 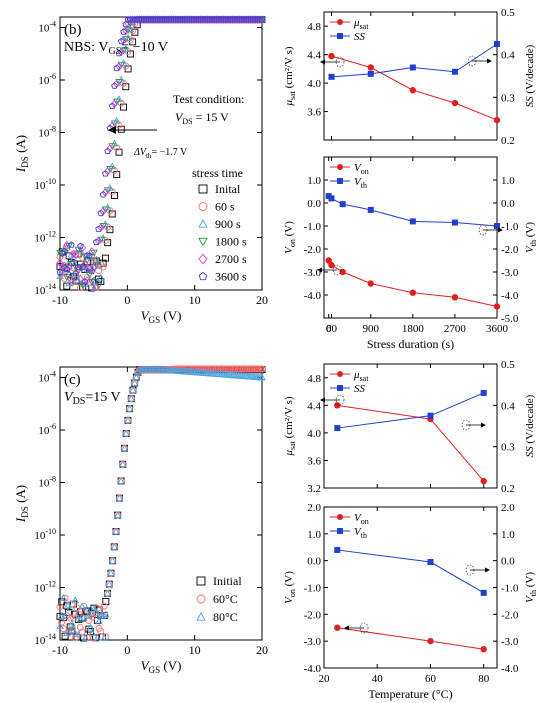 I want to click on legend-label: Von, so click(x=361, y=169).